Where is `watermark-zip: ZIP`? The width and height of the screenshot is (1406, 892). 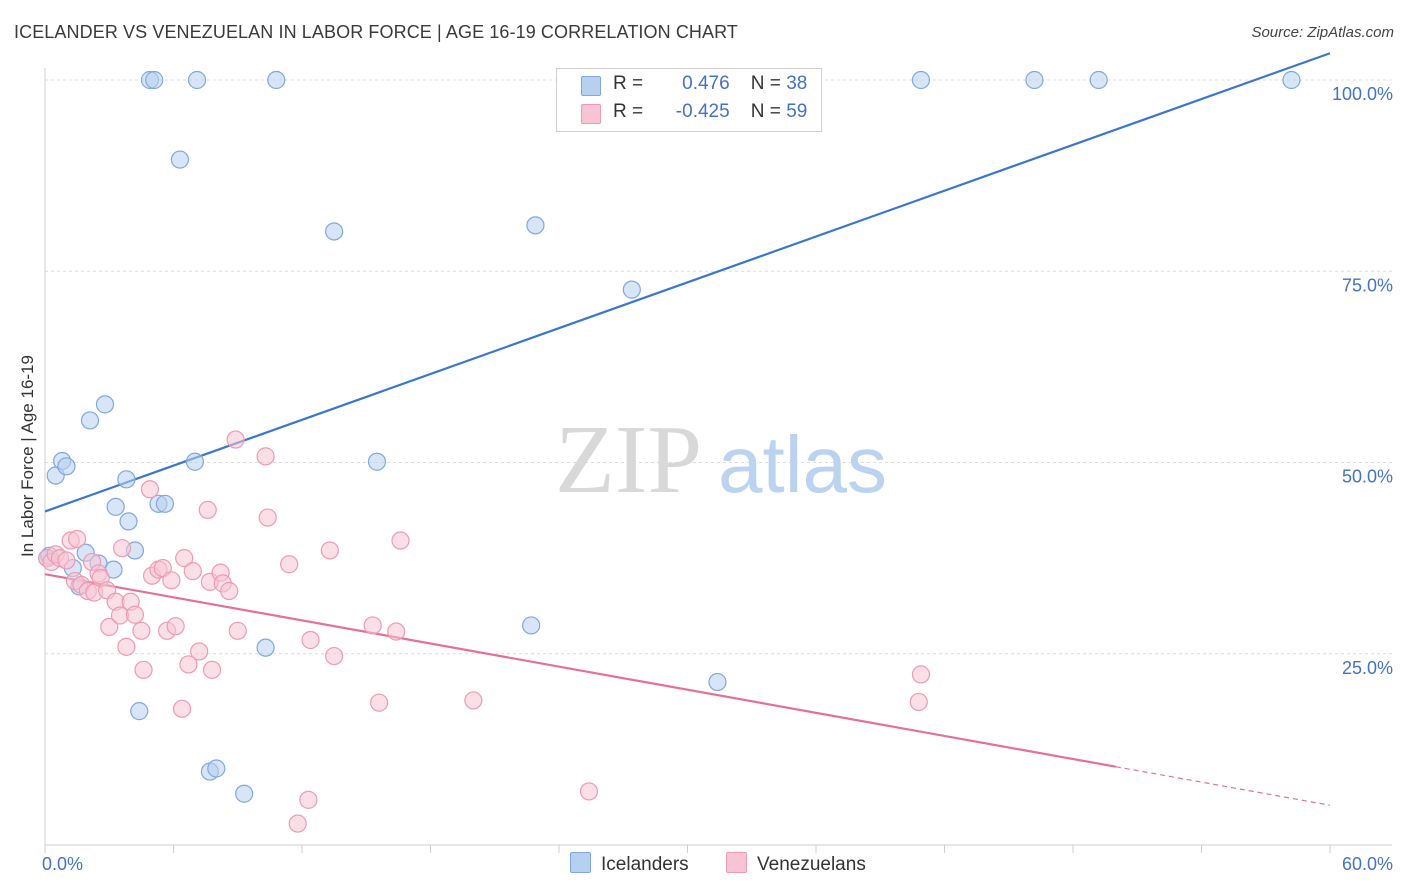
watermark-zip: ZIP is located at coordinates (628, 460).